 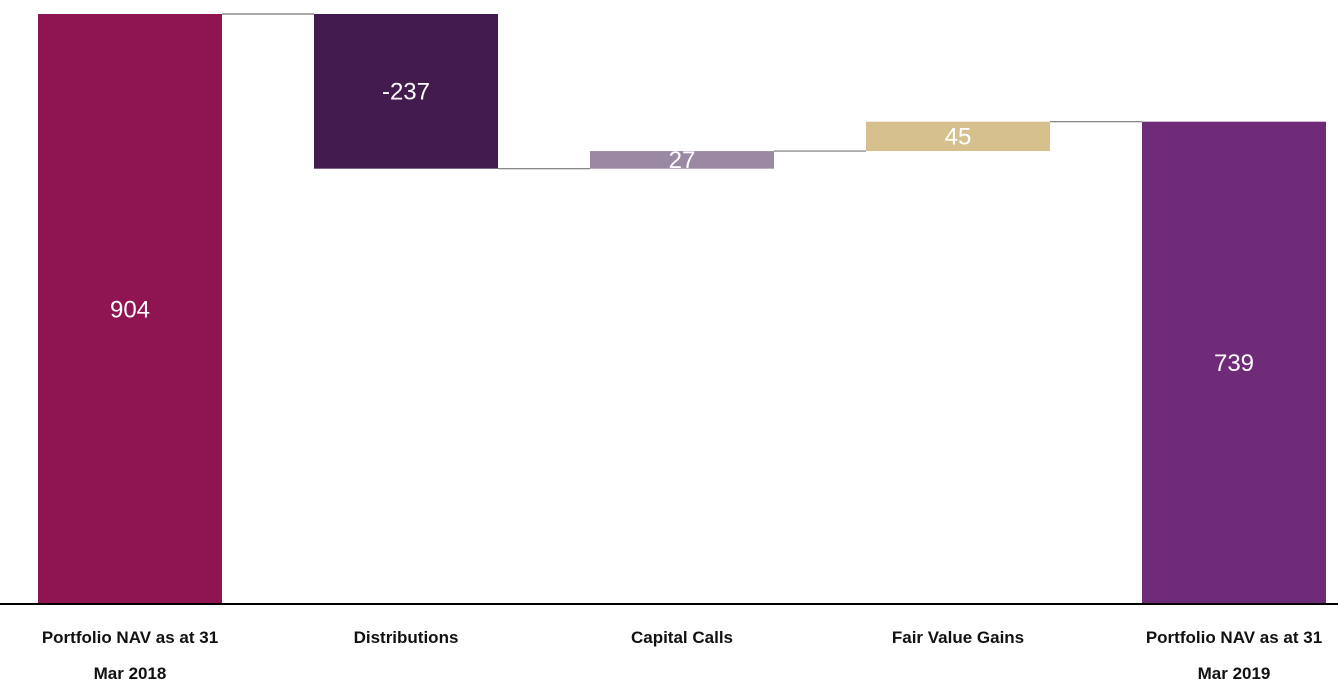 I want to click on x-tick-label: Capital Calls, so click(x=682, y=637).